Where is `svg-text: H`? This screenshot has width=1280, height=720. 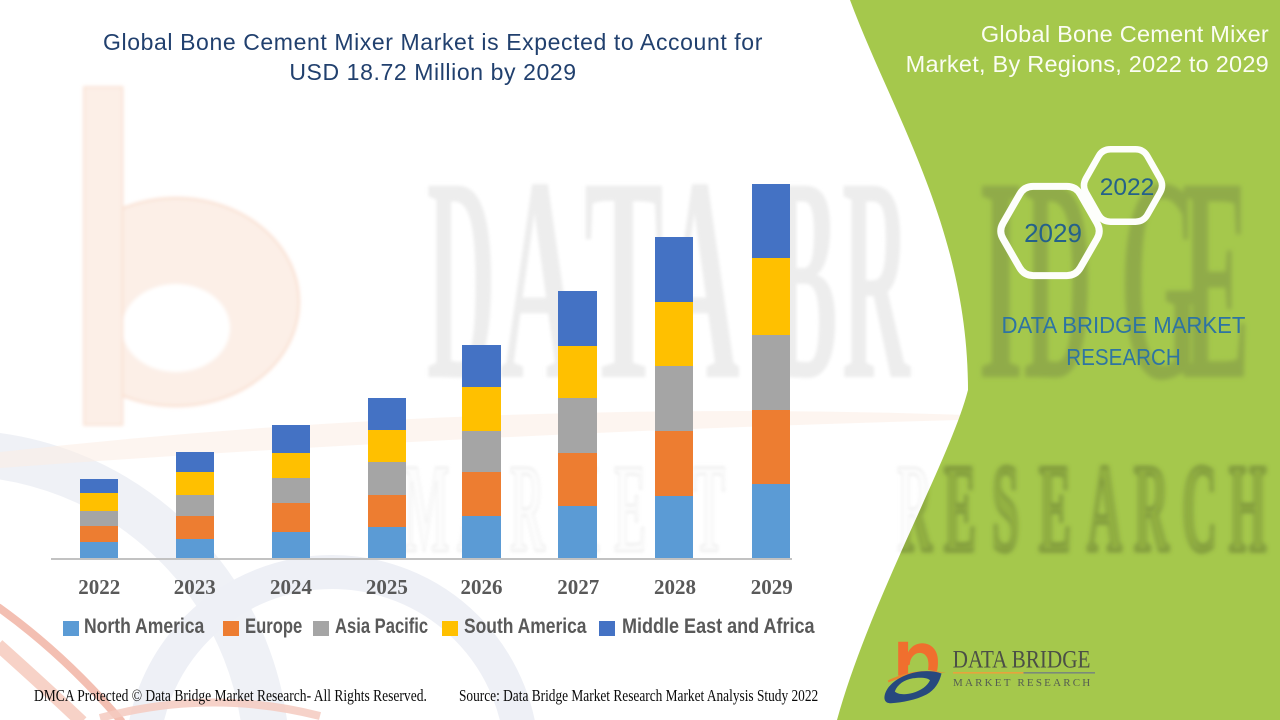
svg-text: H is located at coordinates (1248, 507).